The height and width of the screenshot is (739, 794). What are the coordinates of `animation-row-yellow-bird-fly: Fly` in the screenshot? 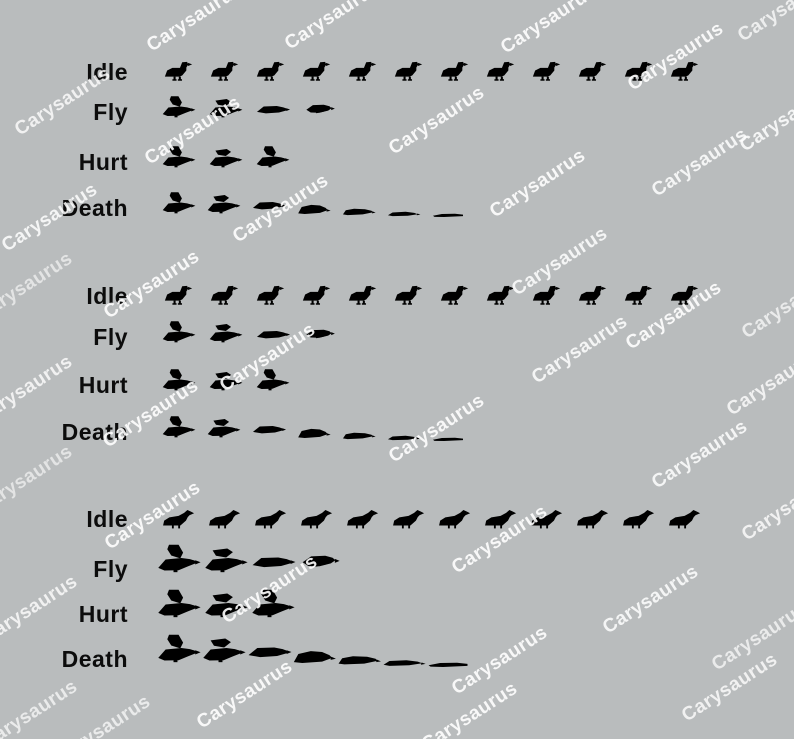 It's located at (397, 331).